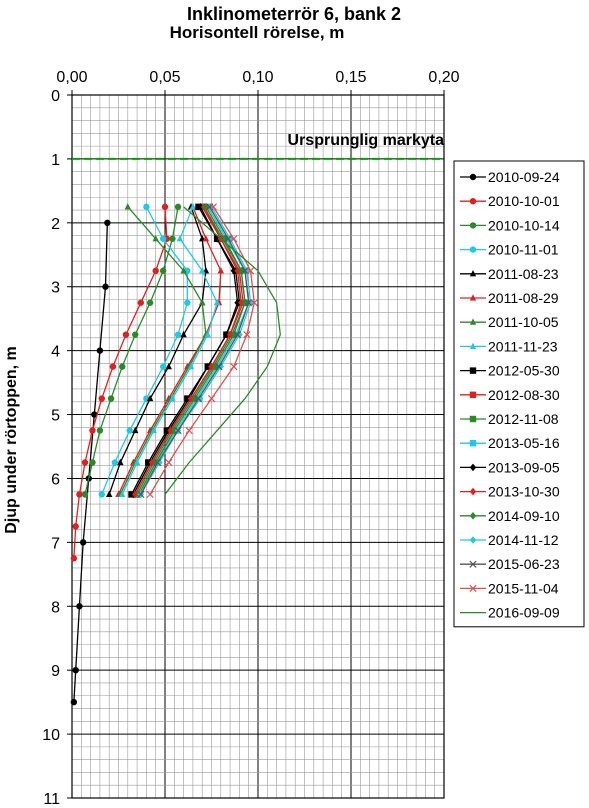 The height and width of the screenshot is (808, 589). I want to click on reference-line-label: Ursprunglig markyta, so click(366, 140).